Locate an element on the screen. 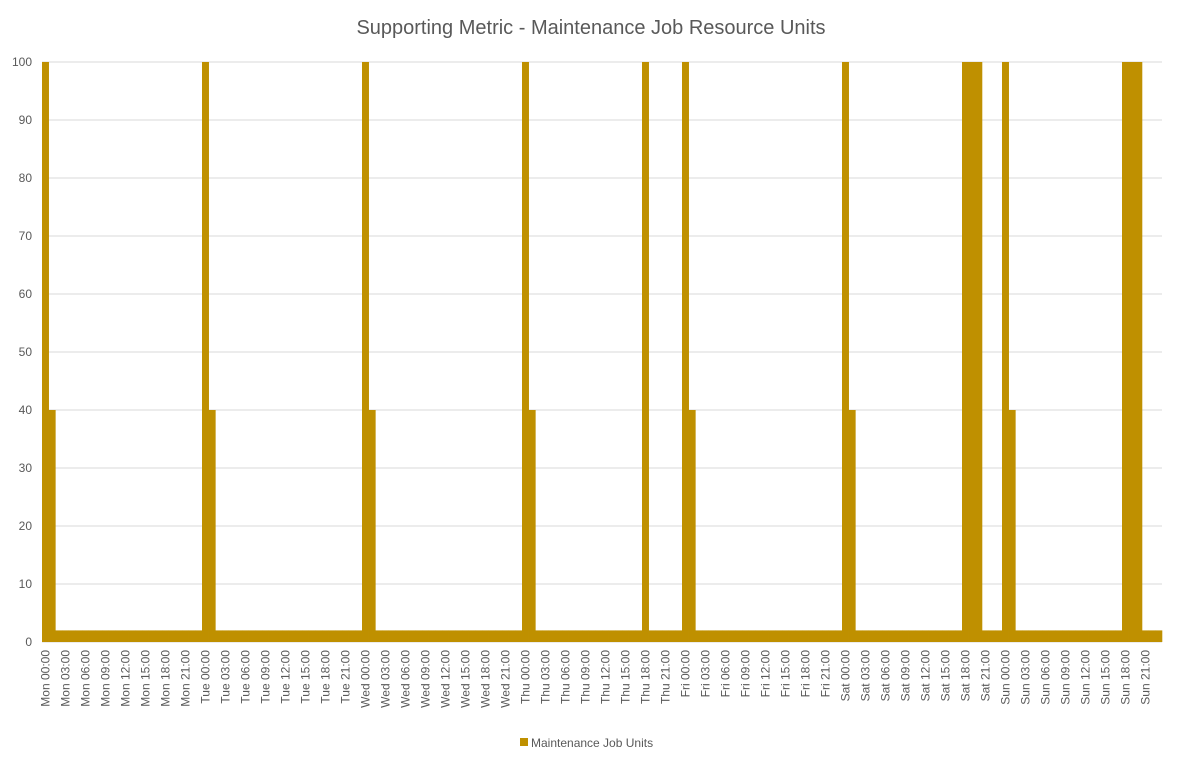  x-tick-label: Fri 15:00 is located at coordinates (785, 674).